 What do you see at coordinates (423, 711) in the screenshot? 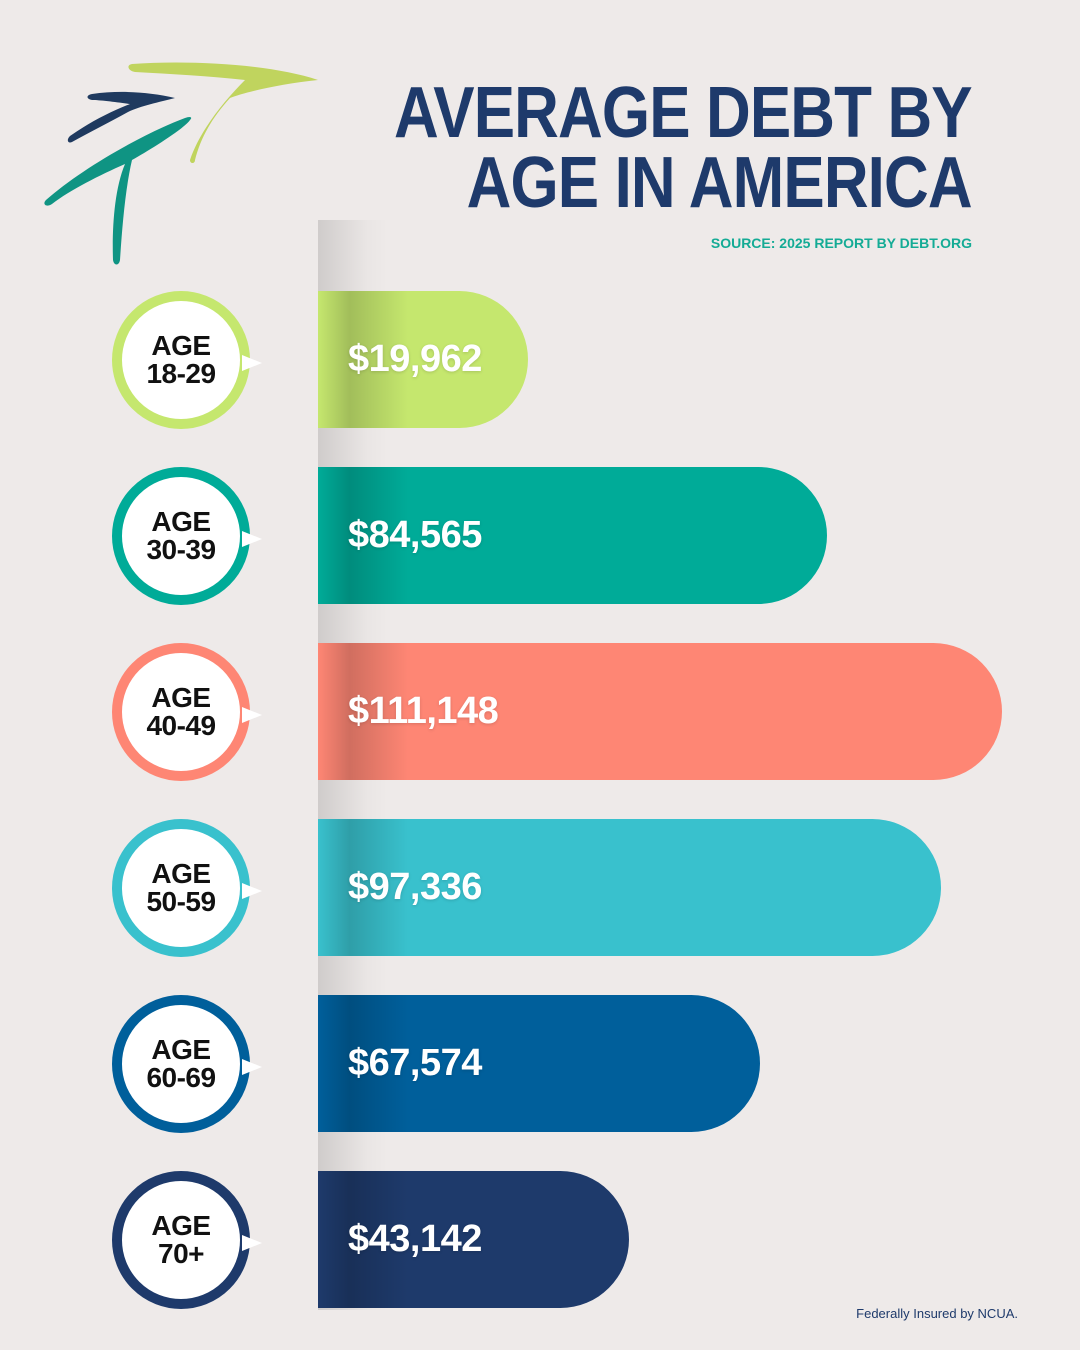
I see `debt-value: $111,148` at bounding box center [423, 711].